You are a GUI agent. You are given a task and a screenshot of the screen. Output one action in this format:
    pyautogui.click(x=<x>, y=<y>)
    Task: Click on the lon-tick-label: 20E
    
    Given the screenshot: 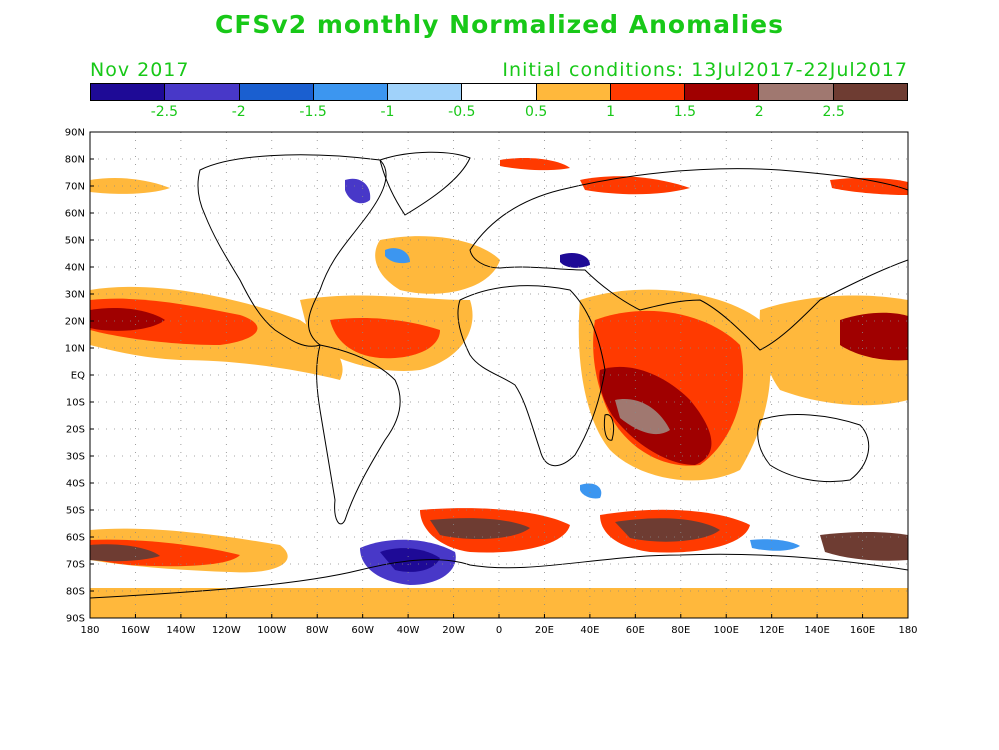 What is the action you would take?
    pyautogui.click(x=544, y=630)
    